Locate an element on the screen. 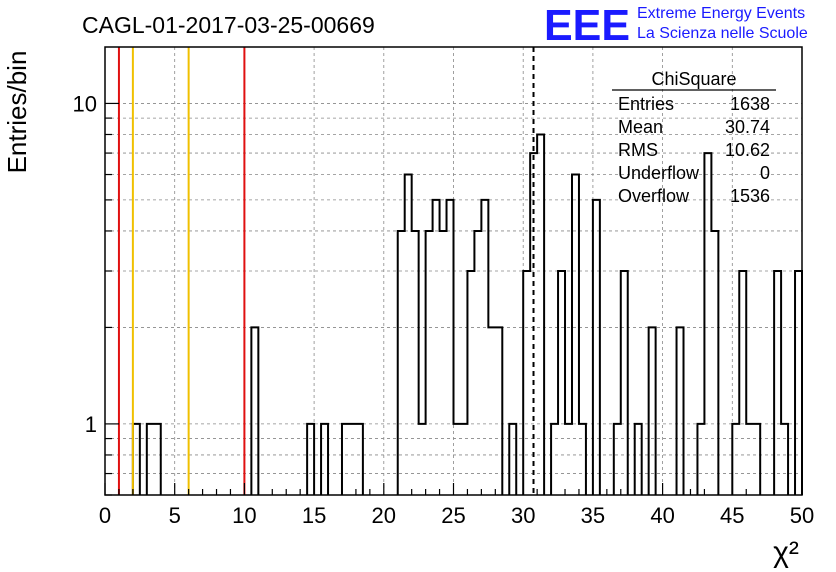  stats-value: 0 is located at coordinates (765, 173).